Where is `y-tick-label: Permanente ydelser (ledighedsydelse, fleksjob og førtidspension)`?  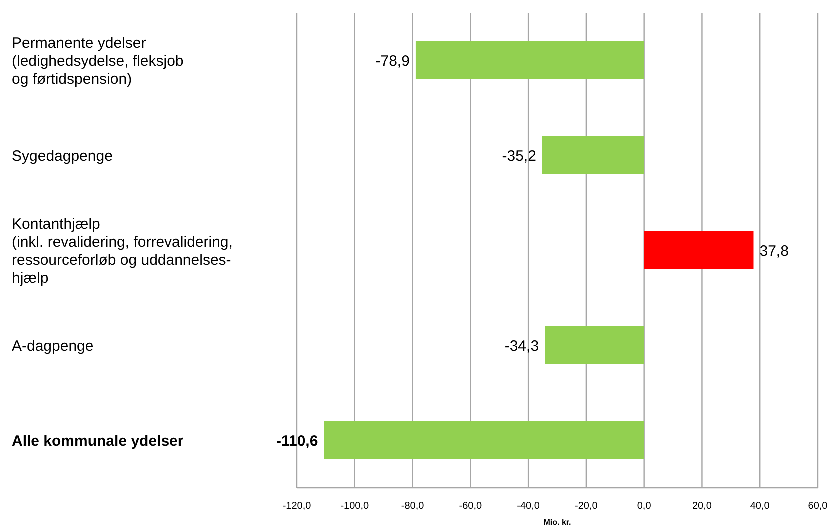
y-tick-label: Permanente ydelser (ledighedsydelse, fleksjob og førtidspension) is located at coordinates (98, 61).